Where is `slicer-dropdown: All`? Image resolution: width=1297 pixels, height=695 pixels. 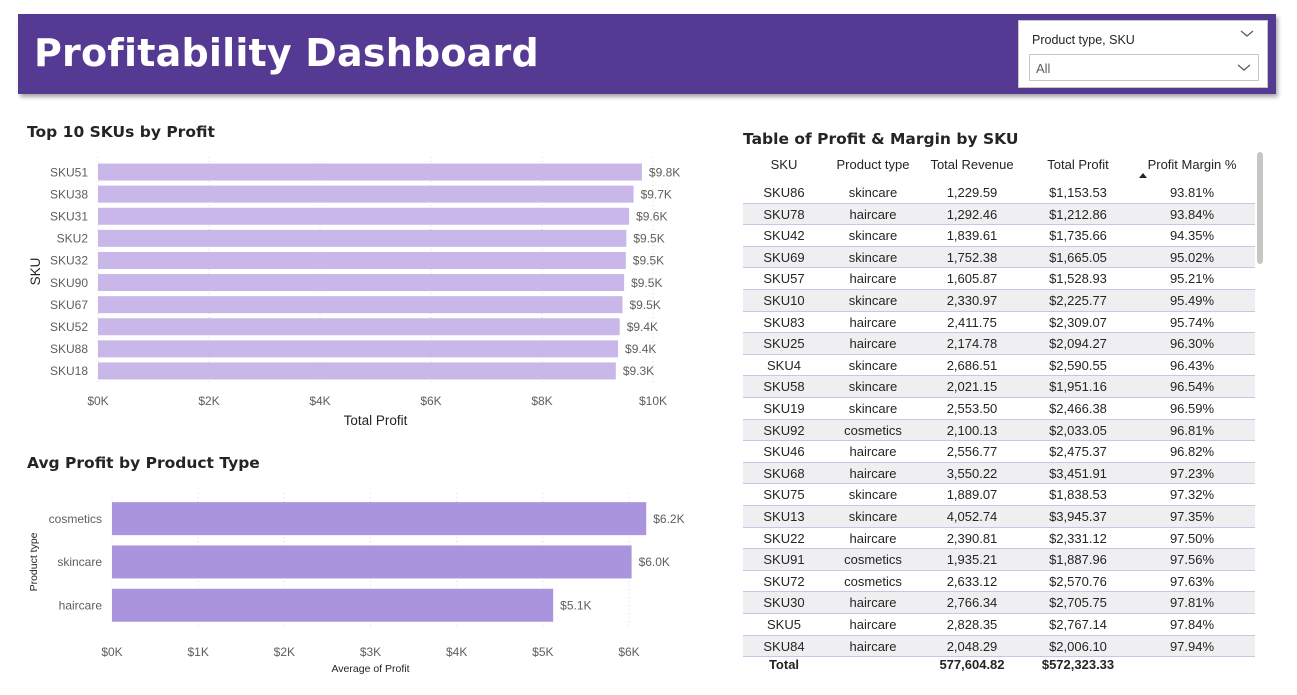 slicer-dropdown: All is located at coordinates (1144, 67).